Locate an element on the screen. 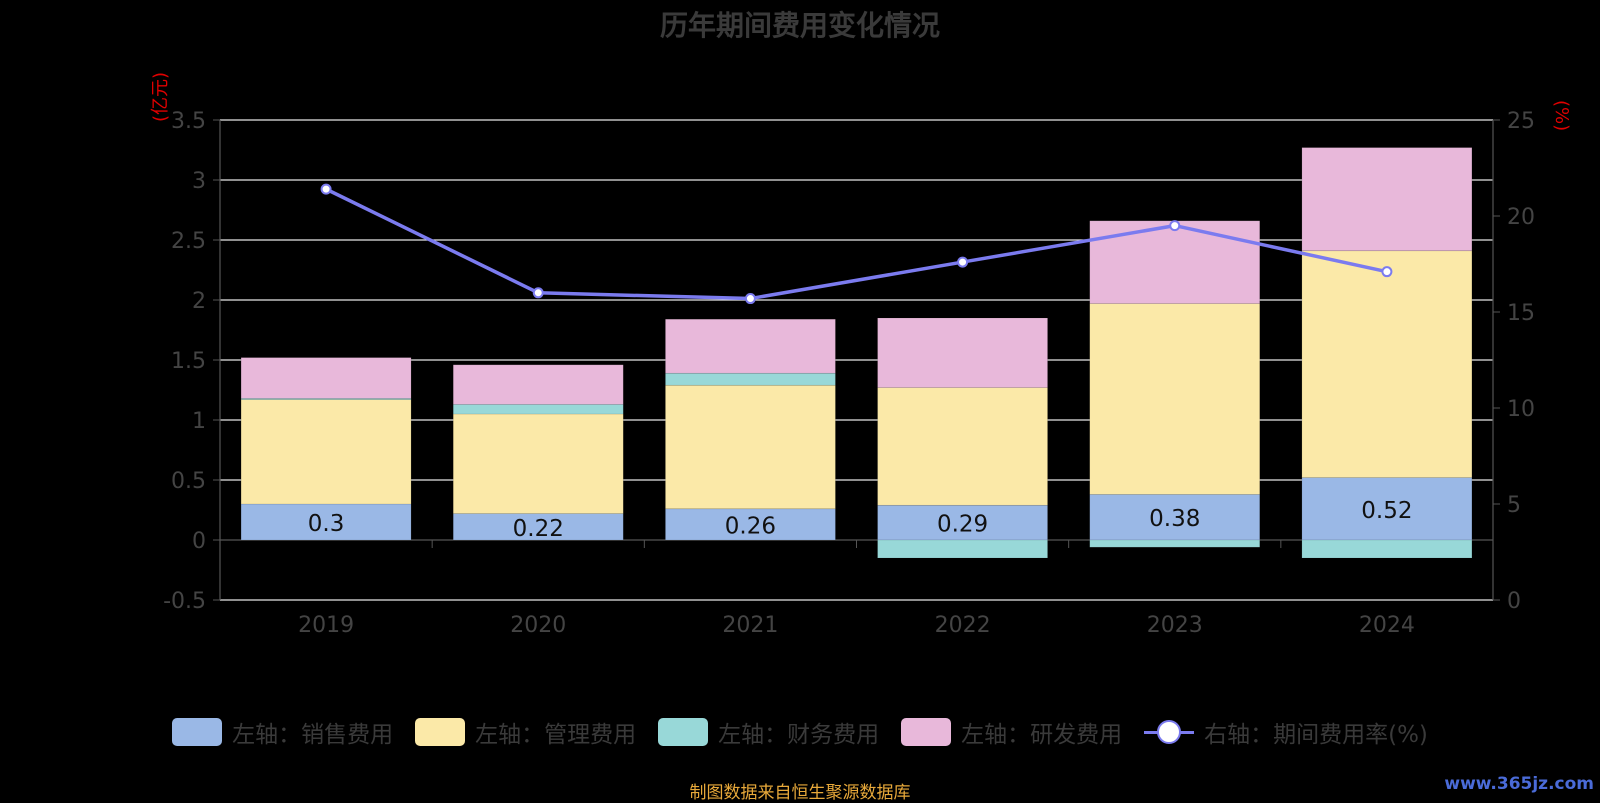 This screenshot has width=1600, height=803. right-axis-unit: (%) is located at coordinates (1561, 116).